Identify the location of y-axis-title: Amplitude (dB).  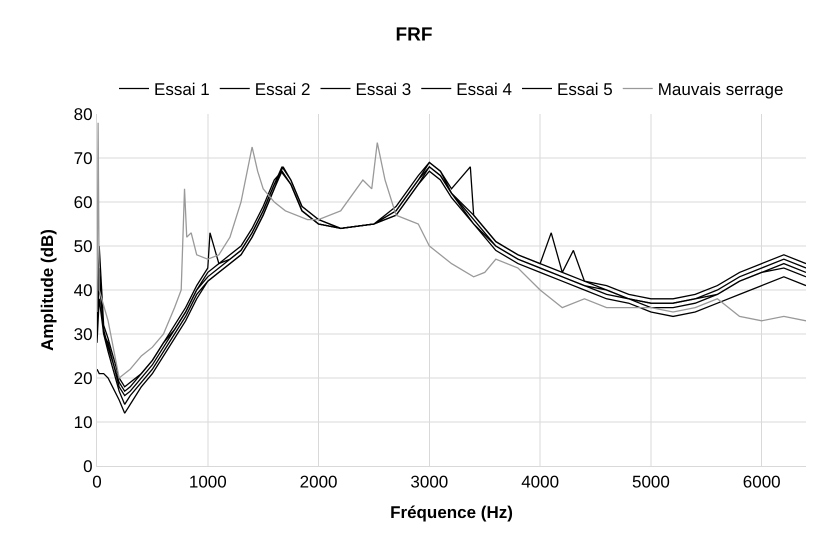
(48, 290).